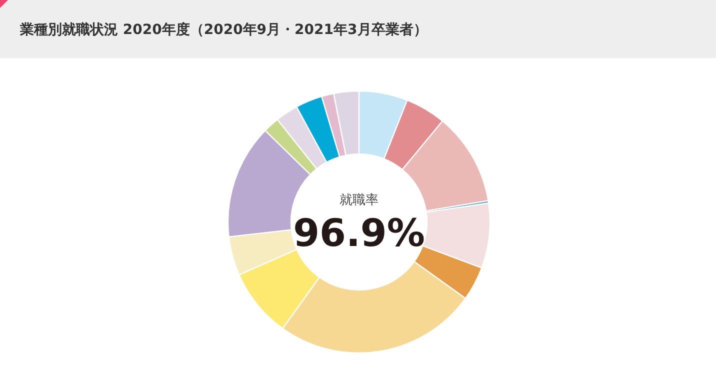 The height and width of the screenshot is (380, 716). What do you see at coordinates (223, 29) in the screenshot?
I see `chart-title: 業種別就職状況 2020年度（2020年9月・2021年3月卒業者）` at bounding box center [223, 29].